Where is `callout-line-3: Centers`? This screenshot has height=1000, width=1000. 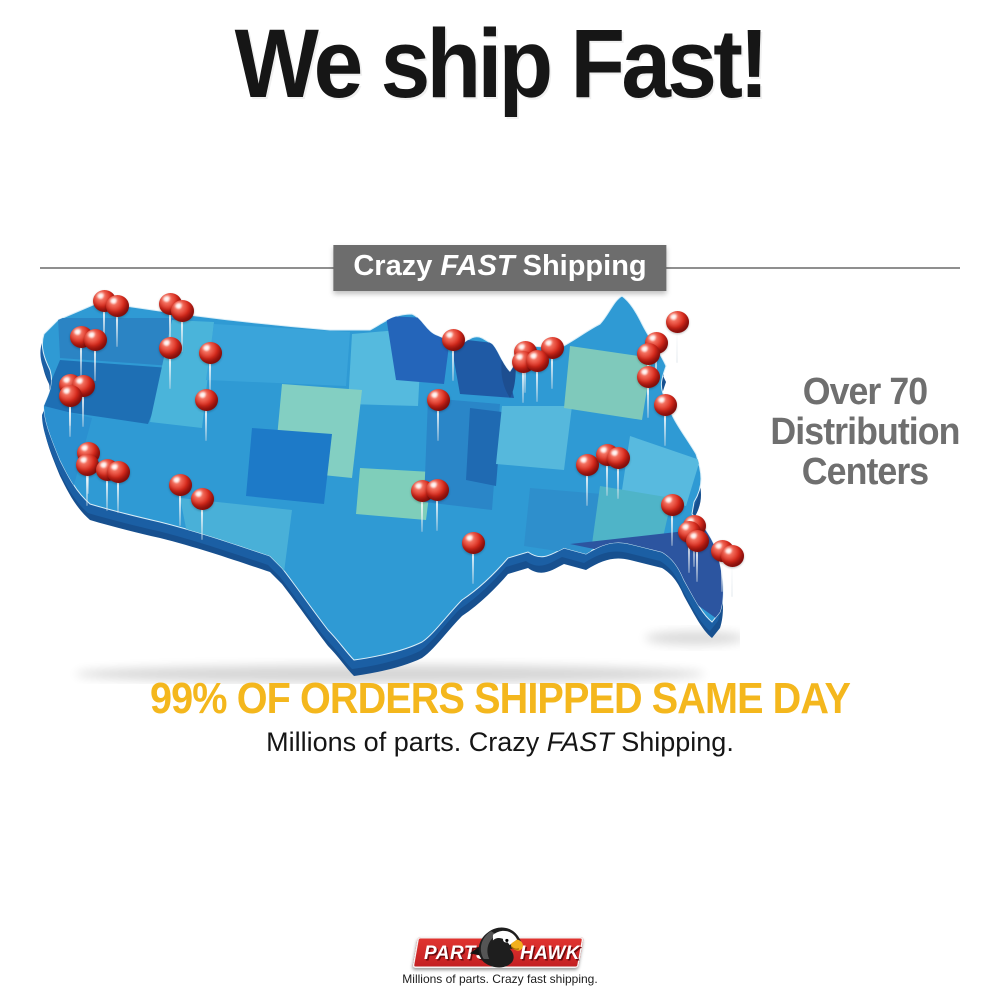
callout-line-3: Centers is located at coordinates (865, 472).